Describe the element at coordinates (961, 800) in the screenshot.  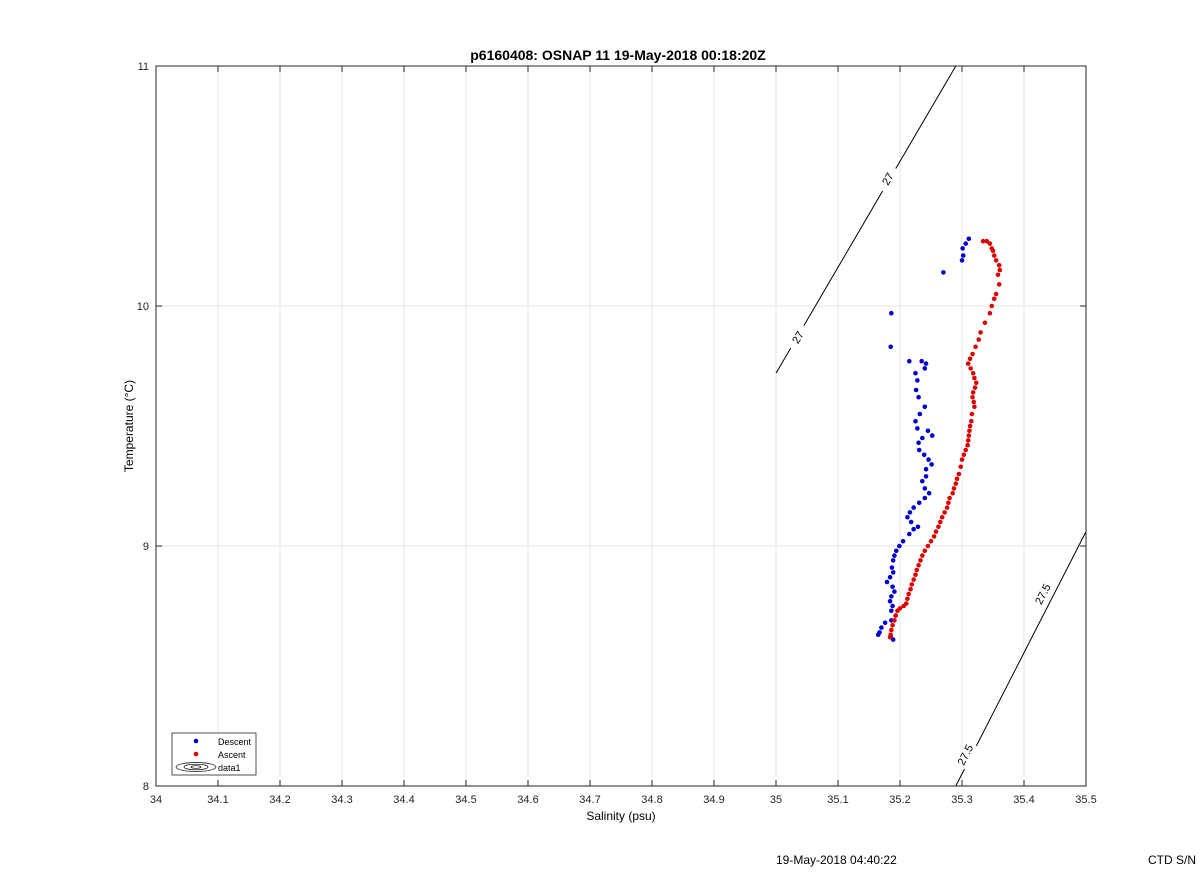
I see `x-tick-label: 35.3` at that location.